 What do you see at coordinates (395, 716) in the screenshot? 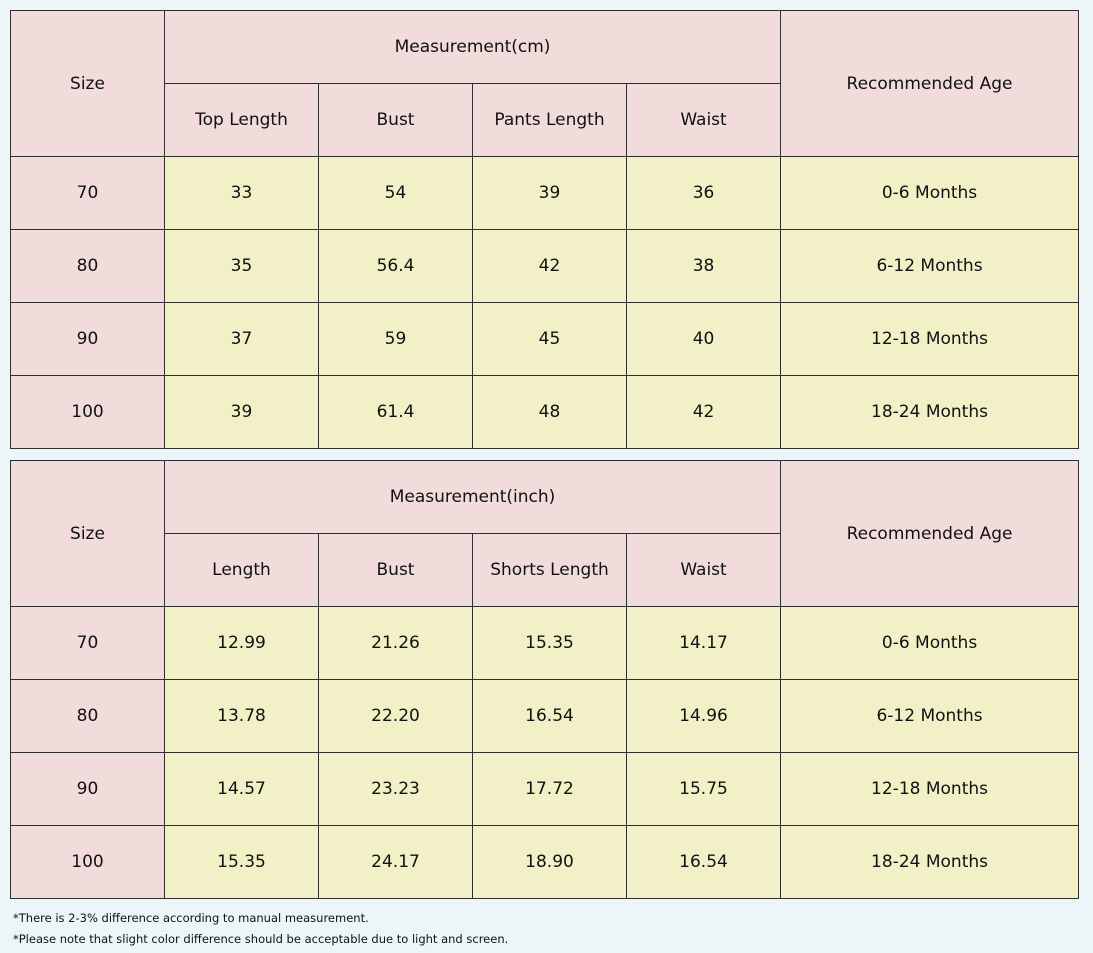
I see `value-cell: 22.20` at bounding box center [395, 716].